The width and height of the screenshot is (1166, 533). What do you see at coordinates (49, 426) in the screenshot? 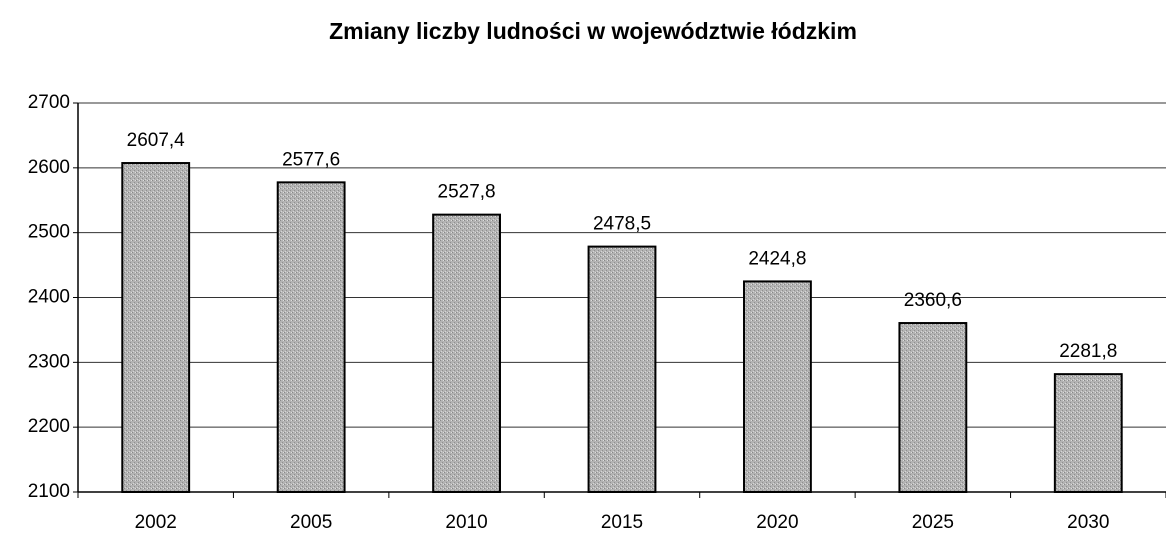
I see `y-tick-label: 2200` at bounding box center [49, 426].